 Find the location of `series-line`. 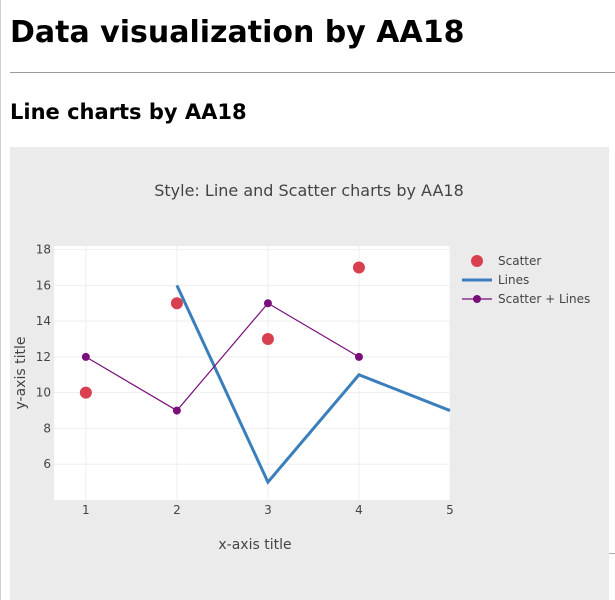

series-line is located at coordinates (222, 357).